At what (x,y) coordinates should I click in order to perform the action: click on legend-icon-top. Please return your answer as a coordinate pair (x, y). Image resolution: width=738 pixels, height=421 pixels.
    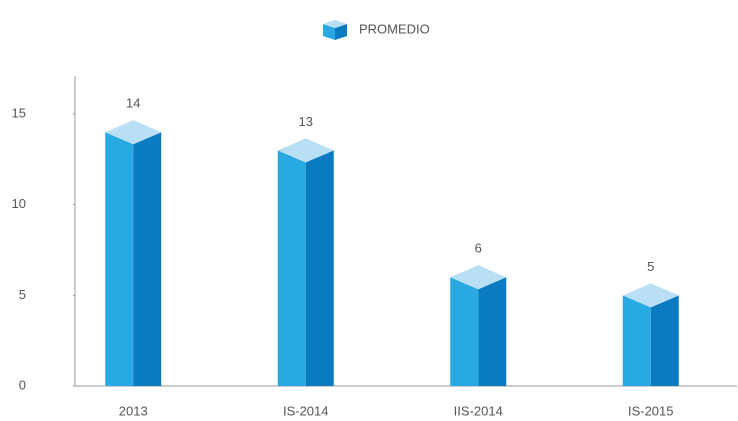
    Looking at the image, I should click on (335, 24).